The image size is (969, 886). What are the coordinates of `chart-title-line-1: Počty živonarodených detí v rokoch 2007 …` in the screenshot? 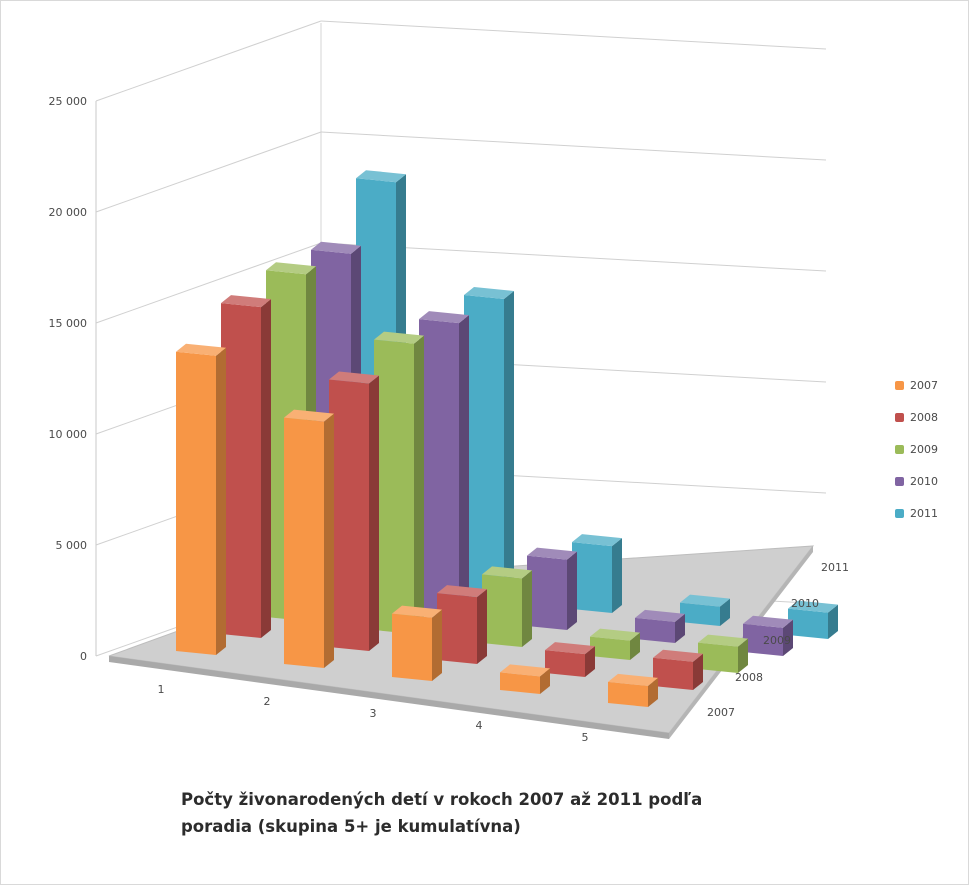 It's located at (442, 799).